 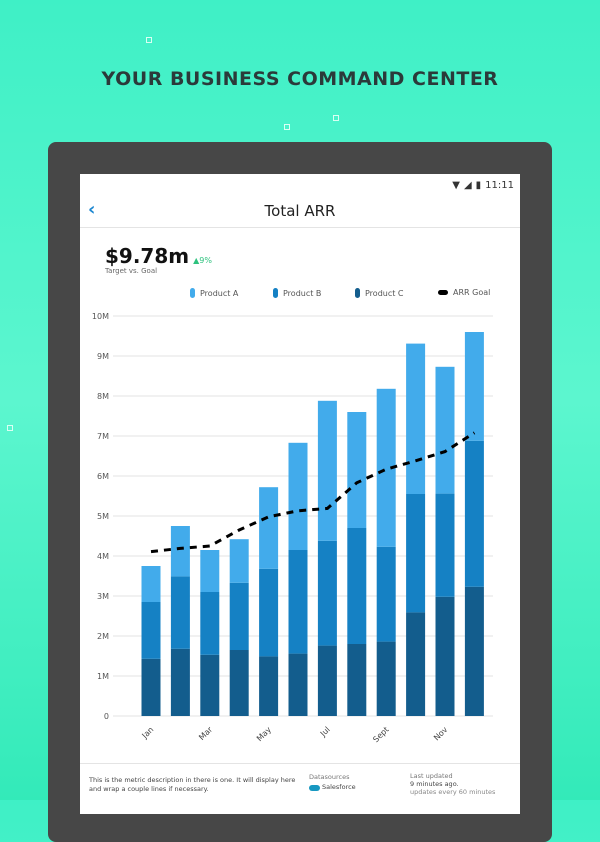 What do you see at coordinates (300, 211) in the screenshot?
I see `page-title: Total ARR` at bounding box center [300, 211].